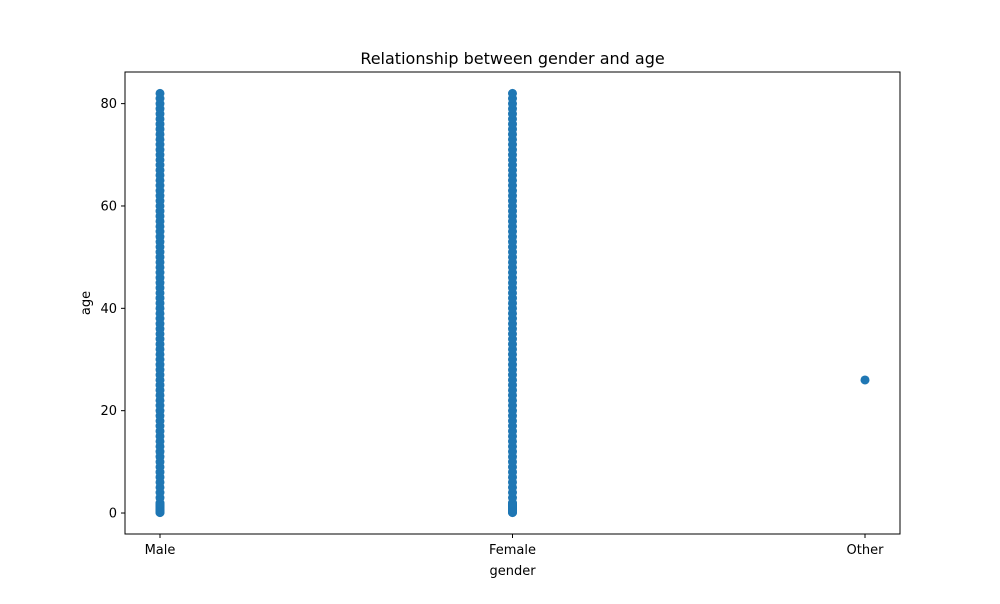 Image resolution: width=1000 pixels, height=604 pixels. What do you see at coordinates (86, 303) in the screenshot?
I see `y-axis-label: age` at bounding box center [86, 303].